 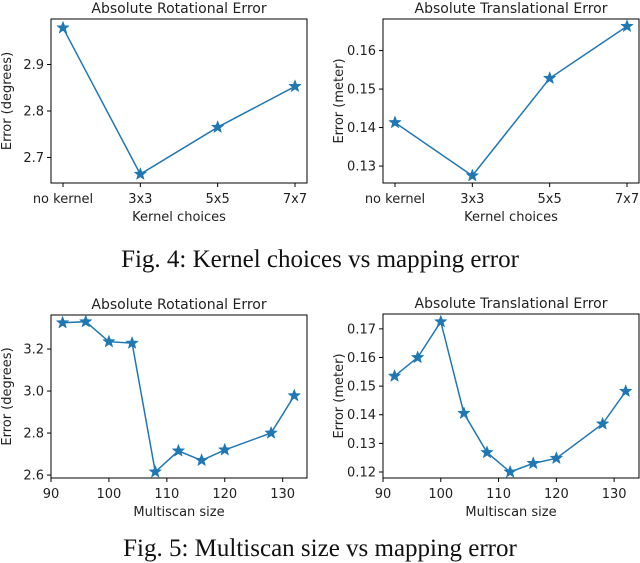 I want to click on figure-5-caption: Fig. 5: Multiscan size vs mapping error, so click(x=320, y=548).